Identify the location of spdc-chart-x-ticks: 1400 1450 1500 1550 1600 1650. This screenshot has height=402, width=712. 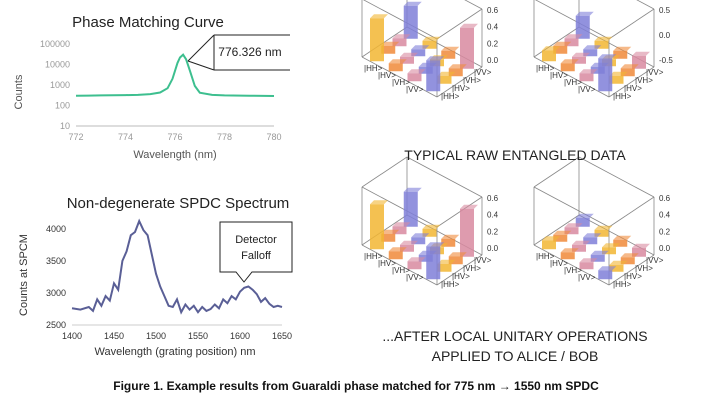
(177, 336).